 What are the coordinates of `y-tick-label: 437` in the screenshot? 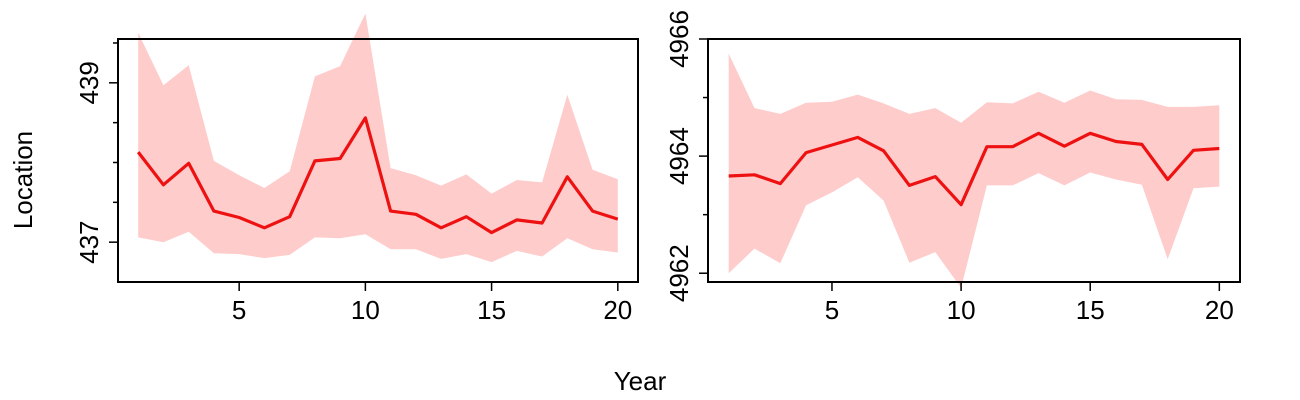 It's located at (89, 241).